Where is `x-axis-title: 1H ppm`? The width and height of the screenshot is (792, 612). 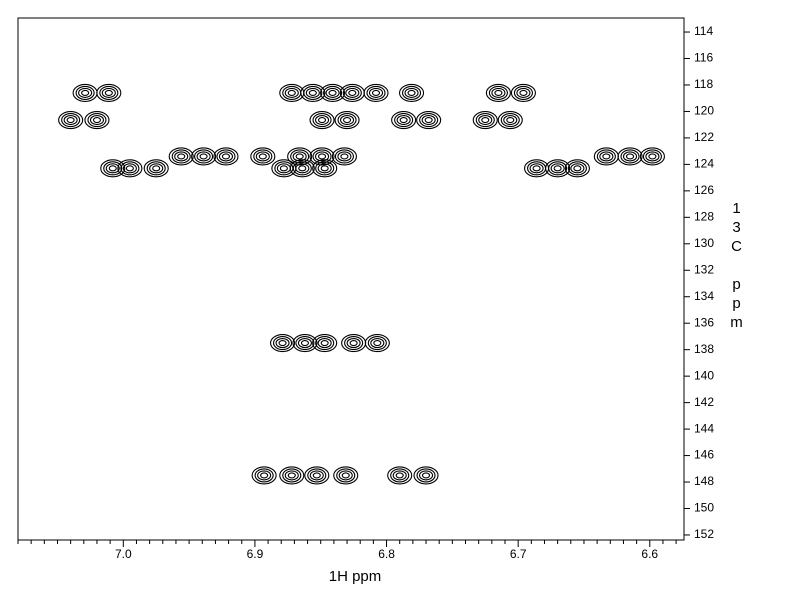
x-axis-title: 1H ppm is located at coordinates (355, 576).